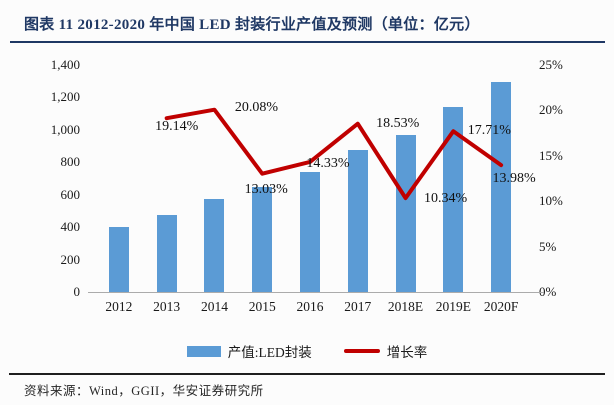 This screenshot has width=614, height=405. Describe the element at coordinates (548, 246) in the screenshot. I see `y-axis-right-tick: 5%` at that location.